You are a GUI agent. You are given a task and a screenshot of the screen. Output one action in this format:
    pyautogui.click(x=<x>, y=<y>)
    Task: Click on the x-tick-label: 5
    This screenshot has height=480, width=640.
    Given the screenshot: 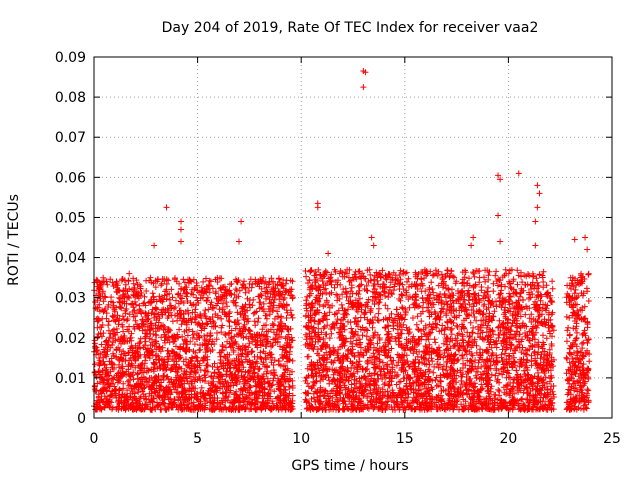 What is the action you would take?
    pyautogui.click(x=197, y=439)
    